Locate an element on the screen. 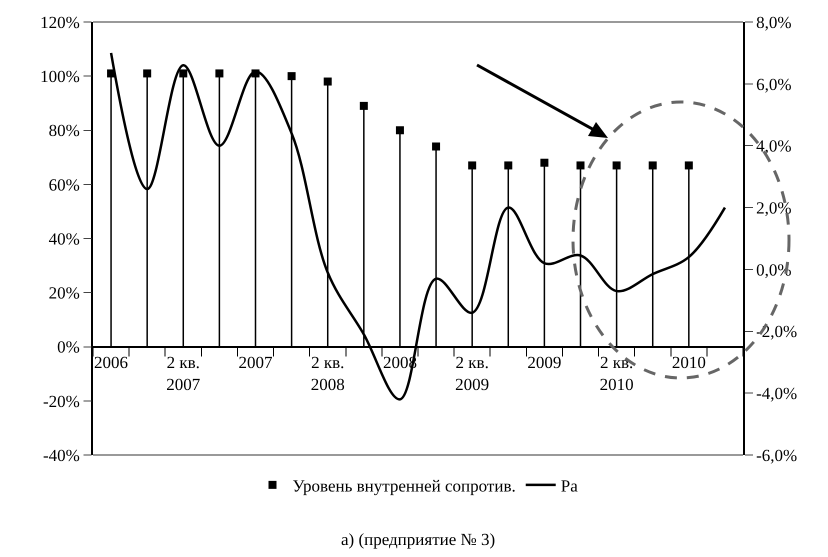 The height and width of the screenshot is (557, 828). y-tick-label: -40% is located at coordinates (61, 455).